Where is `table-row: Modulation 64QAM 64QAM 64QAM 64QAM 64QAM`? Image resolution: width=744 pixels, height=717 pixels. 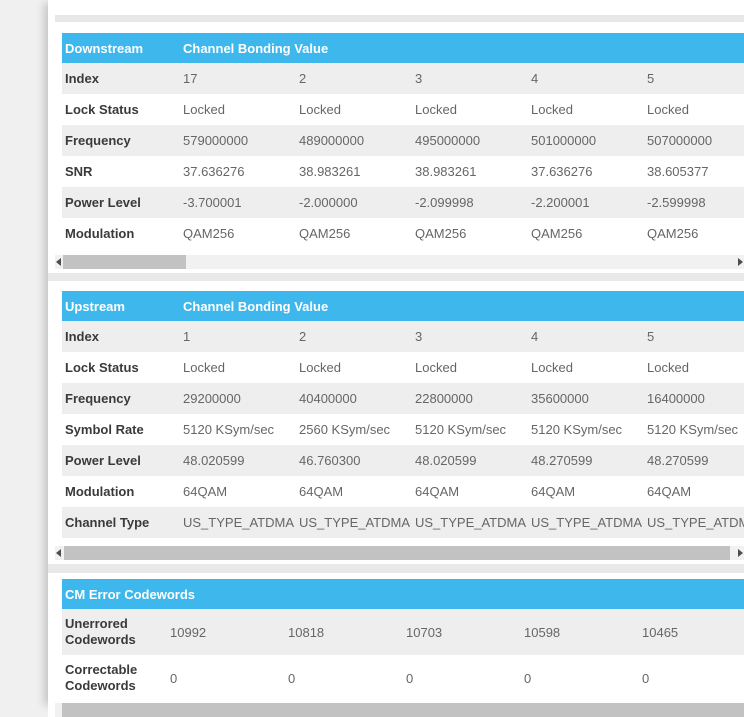 table-row: Modulation 64QAM 64QAM 64QAM 64QAM 64QAM is located at coordinates (403, 491).